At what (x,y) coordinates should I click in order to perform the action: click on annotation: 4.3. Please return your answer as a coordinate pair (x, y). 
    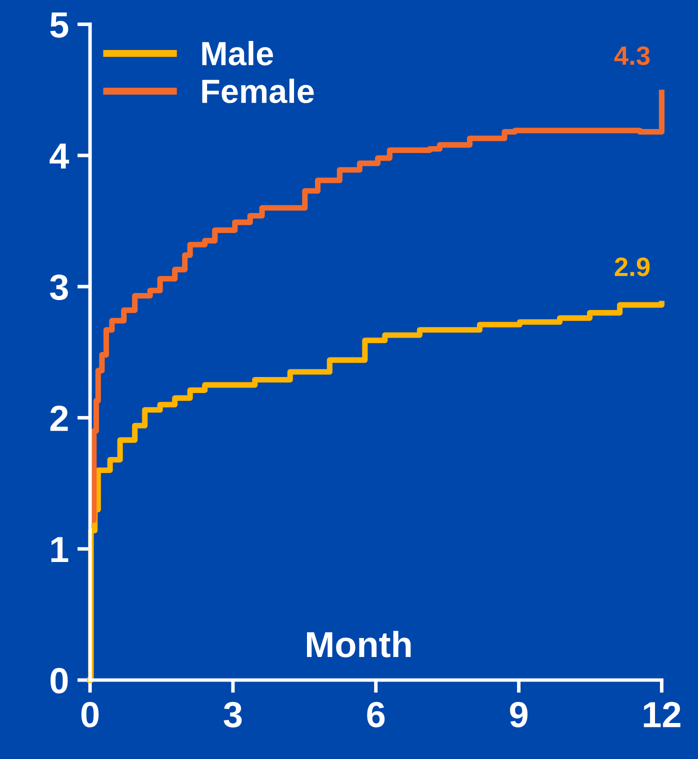
    Looking at the image, I should click on (632, 56).